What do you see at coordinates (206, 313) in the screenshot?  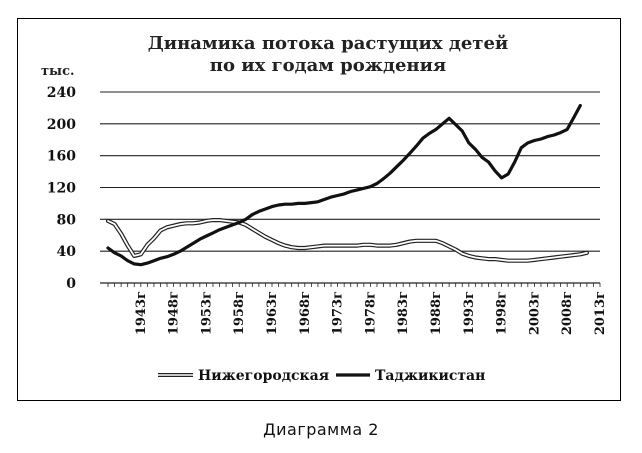 I see `x-tick-label: 1953г` at bounding box center [206, 313].